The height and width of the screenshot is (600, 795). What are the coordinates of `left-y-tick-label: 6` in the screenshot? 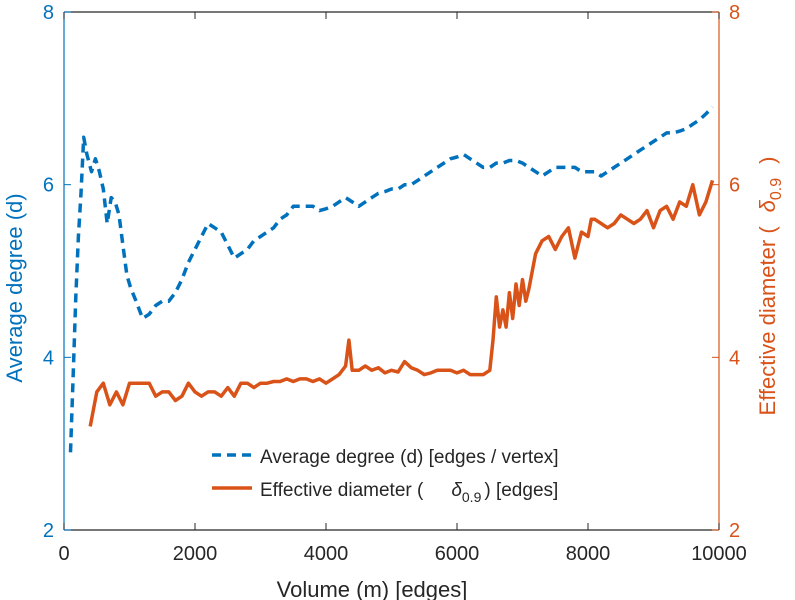 It's located at (48, 186).